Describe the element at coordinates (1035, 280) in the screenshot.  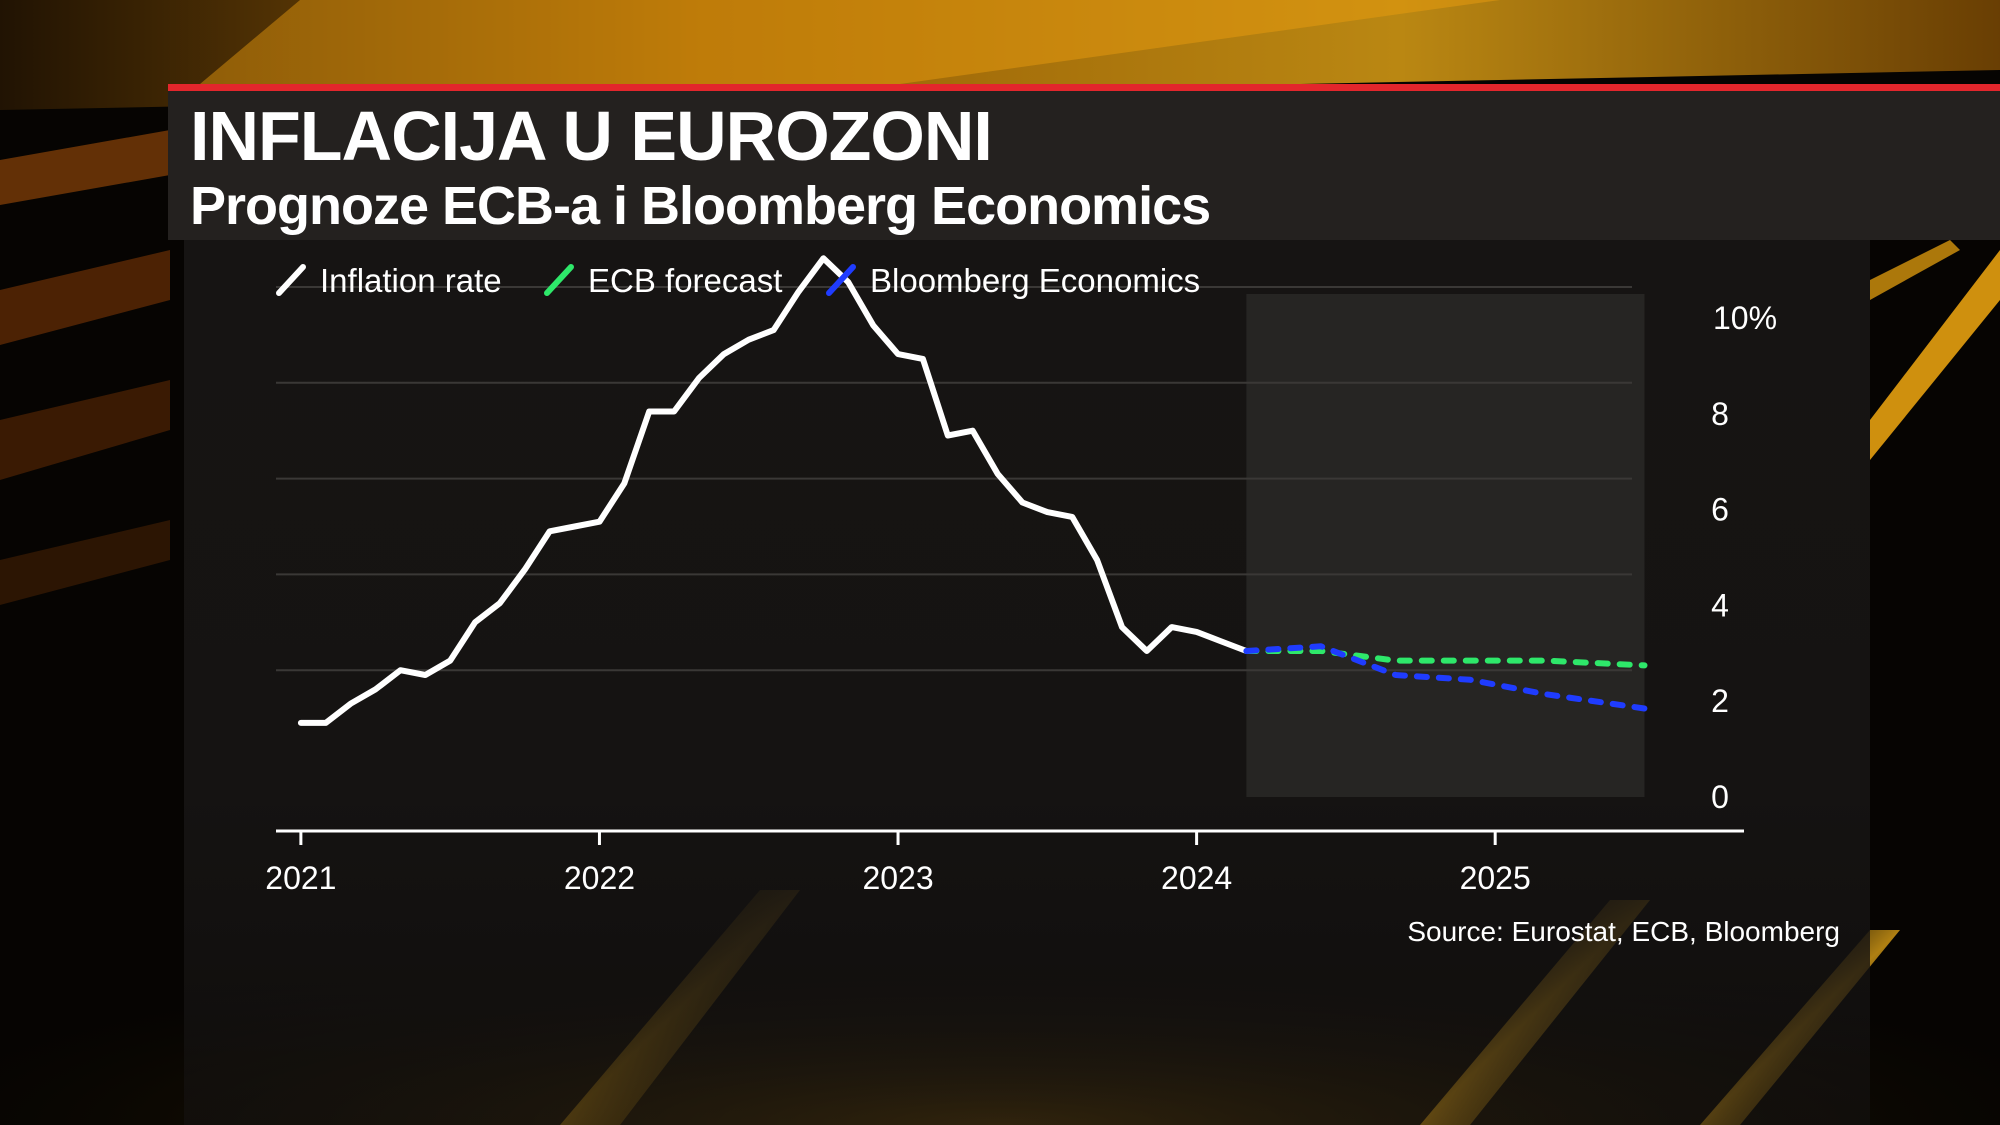
I see `legend-label-bloomberg-economics: Bloomberg Economics` at that location.